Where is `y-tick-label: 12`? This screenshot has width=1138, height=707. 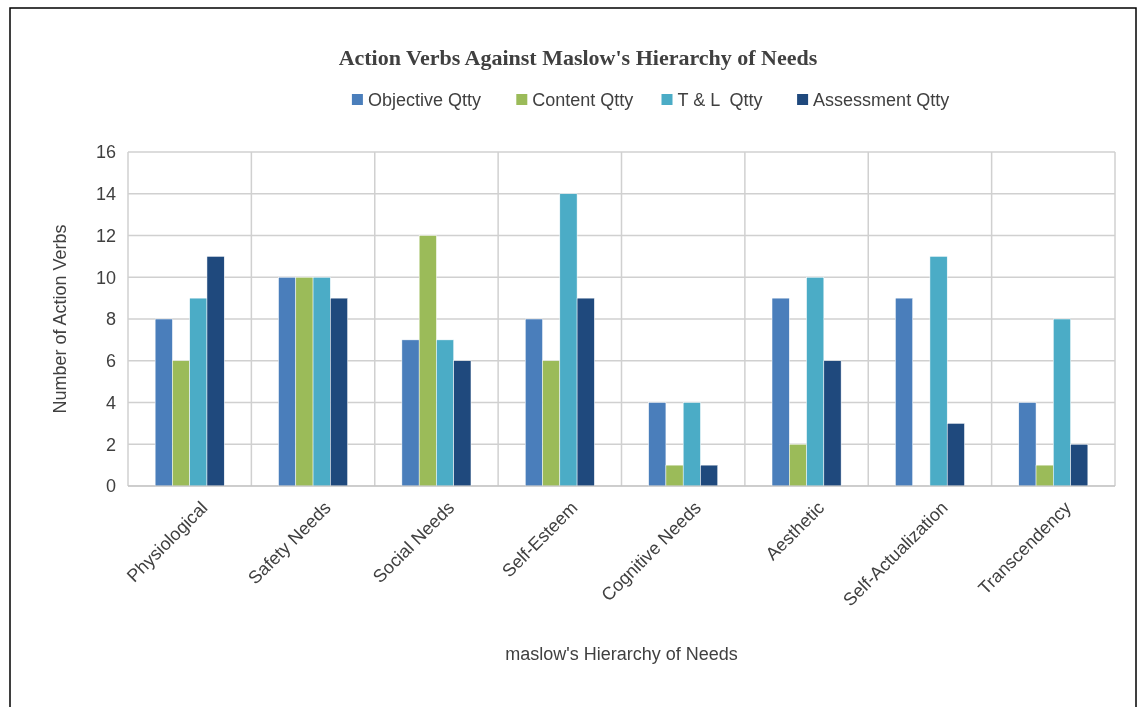 y-tick-label: 12 is located at coordinates (105, 235).